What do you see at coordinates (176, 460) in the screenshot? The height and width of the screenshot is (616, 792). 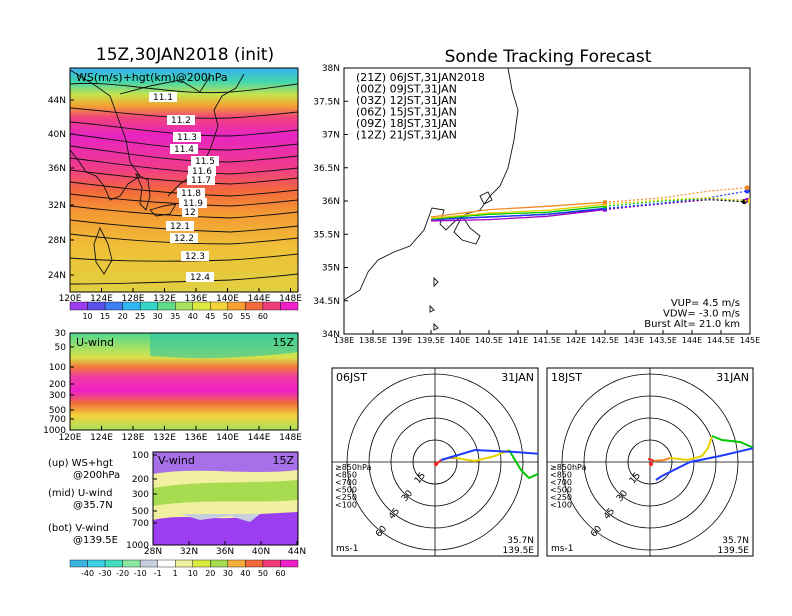 I see `vwind-label: V-wind` at bounding box center [176, 460].